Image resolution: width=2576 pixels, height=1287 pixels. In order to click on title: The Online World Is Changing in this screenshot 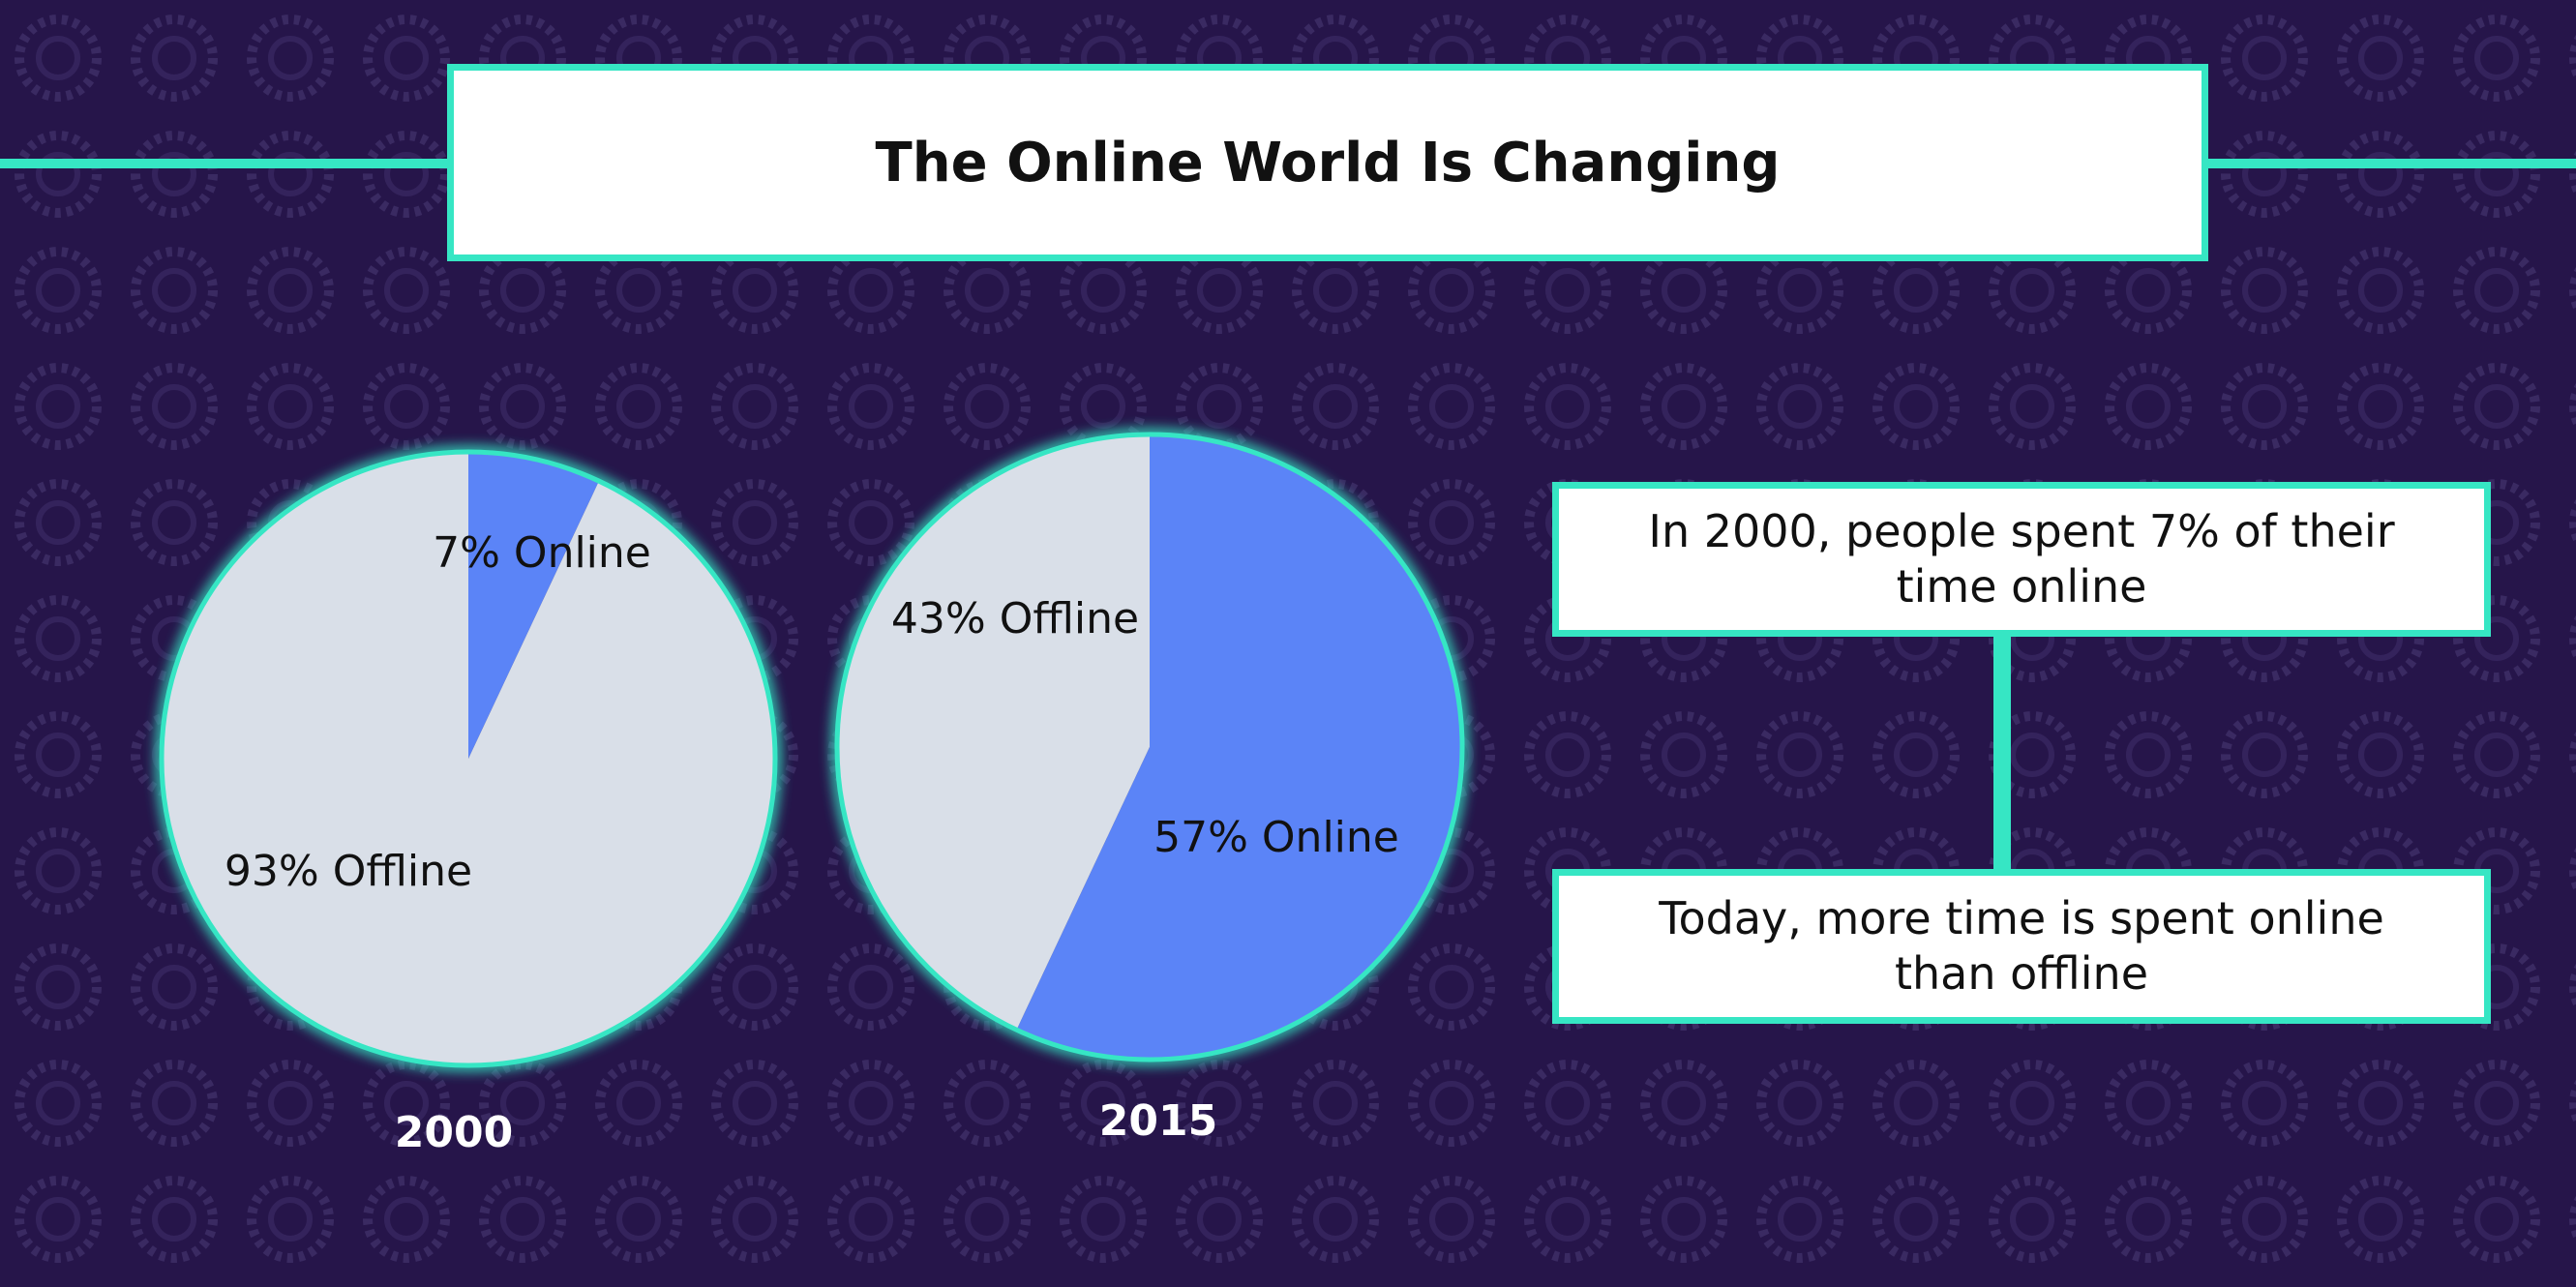, I will do `click(1328, 163)`.